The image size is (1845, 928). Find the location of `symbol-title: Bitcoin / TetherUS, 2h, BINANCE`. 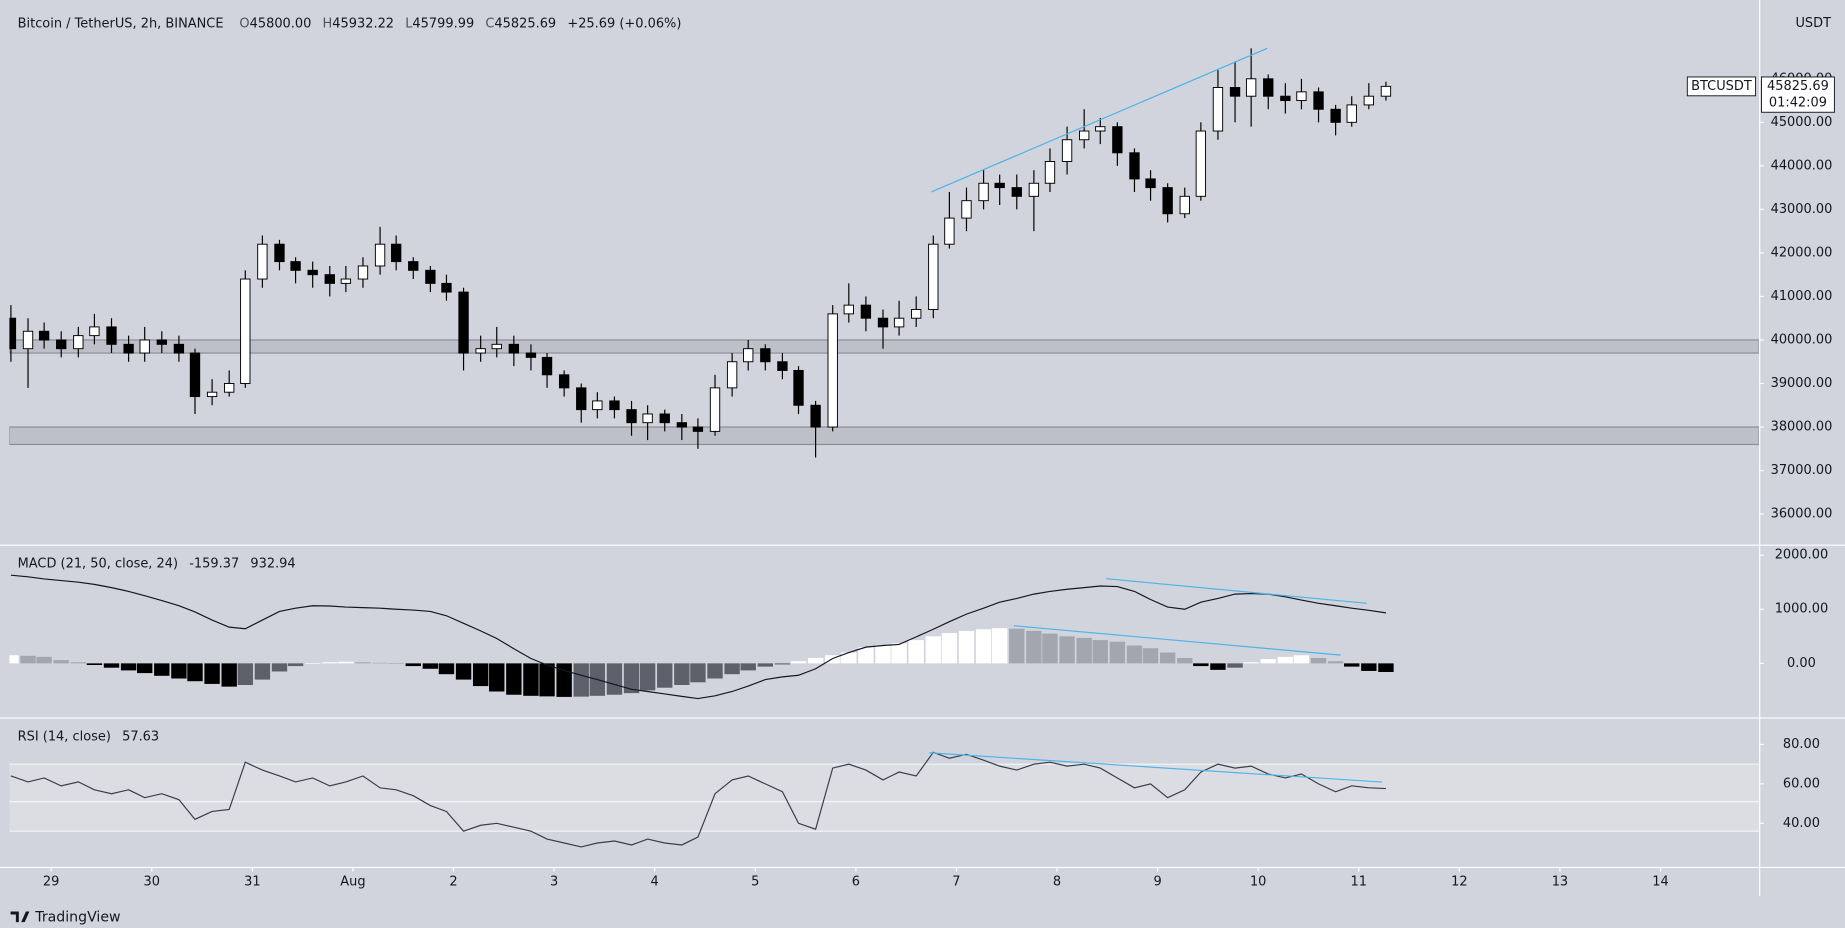

symbol-title: Bitcoin / TetherUS, 2h, BINANCE is located at coordinates (121, 23).